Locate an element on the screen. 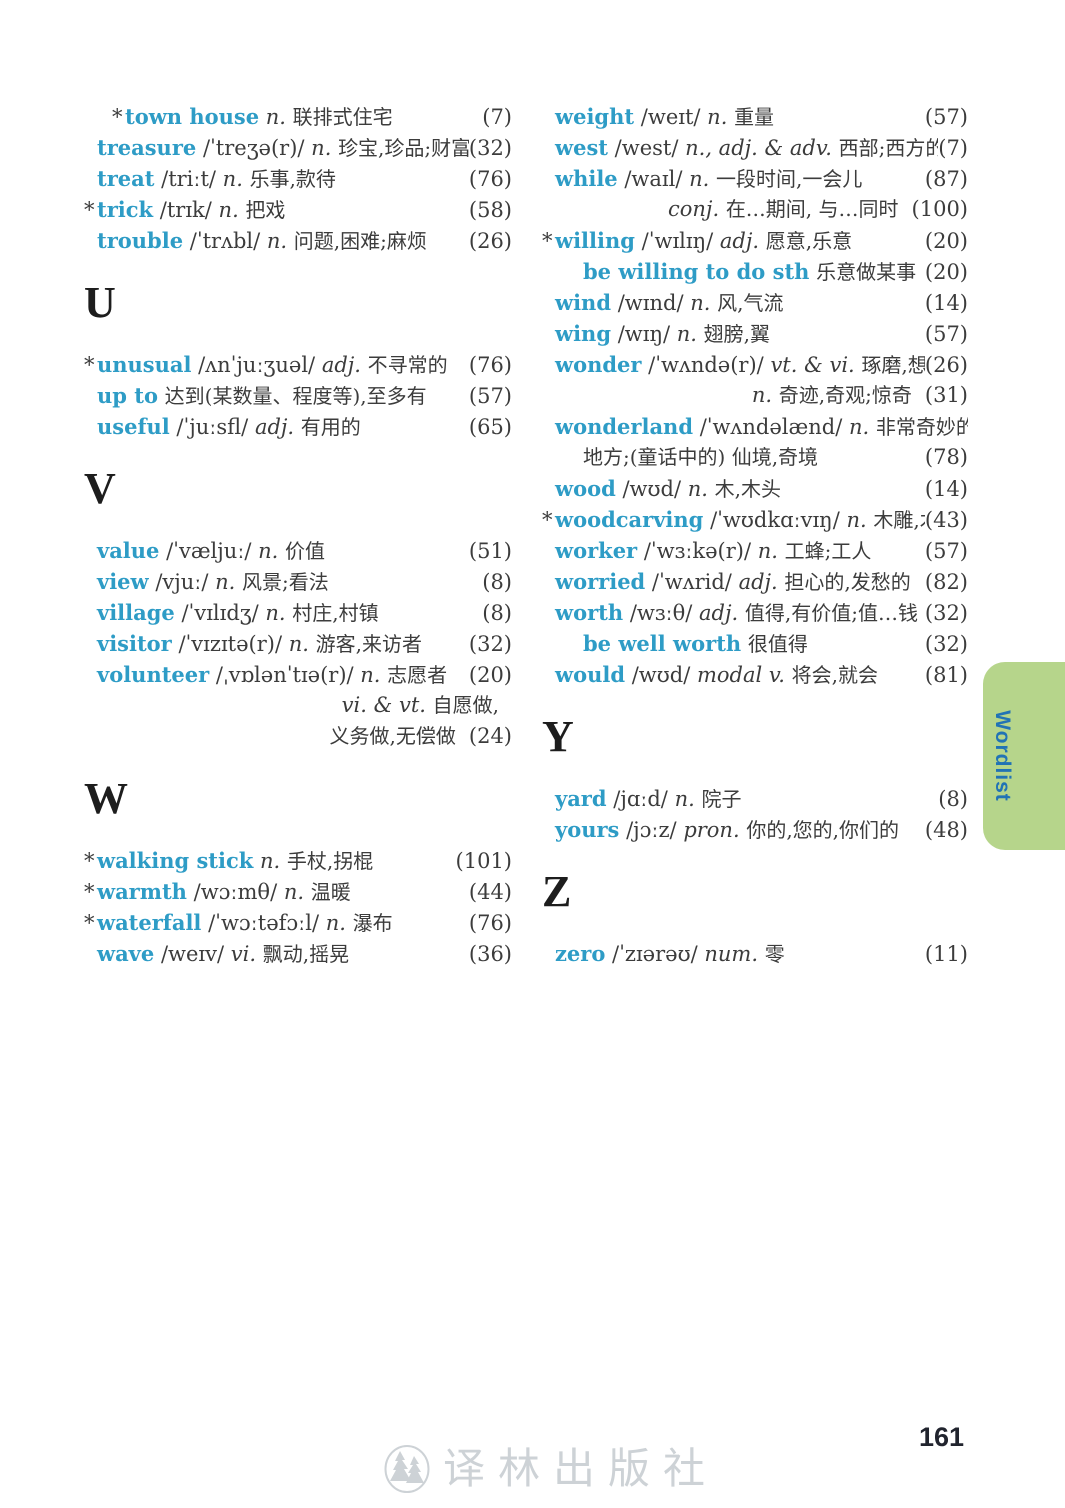 This screenshot has height=1508, width=1065. wordlist-entry: value /ˈvæljuː/ n. 价值 (51) is located at coordinates (298, 550).